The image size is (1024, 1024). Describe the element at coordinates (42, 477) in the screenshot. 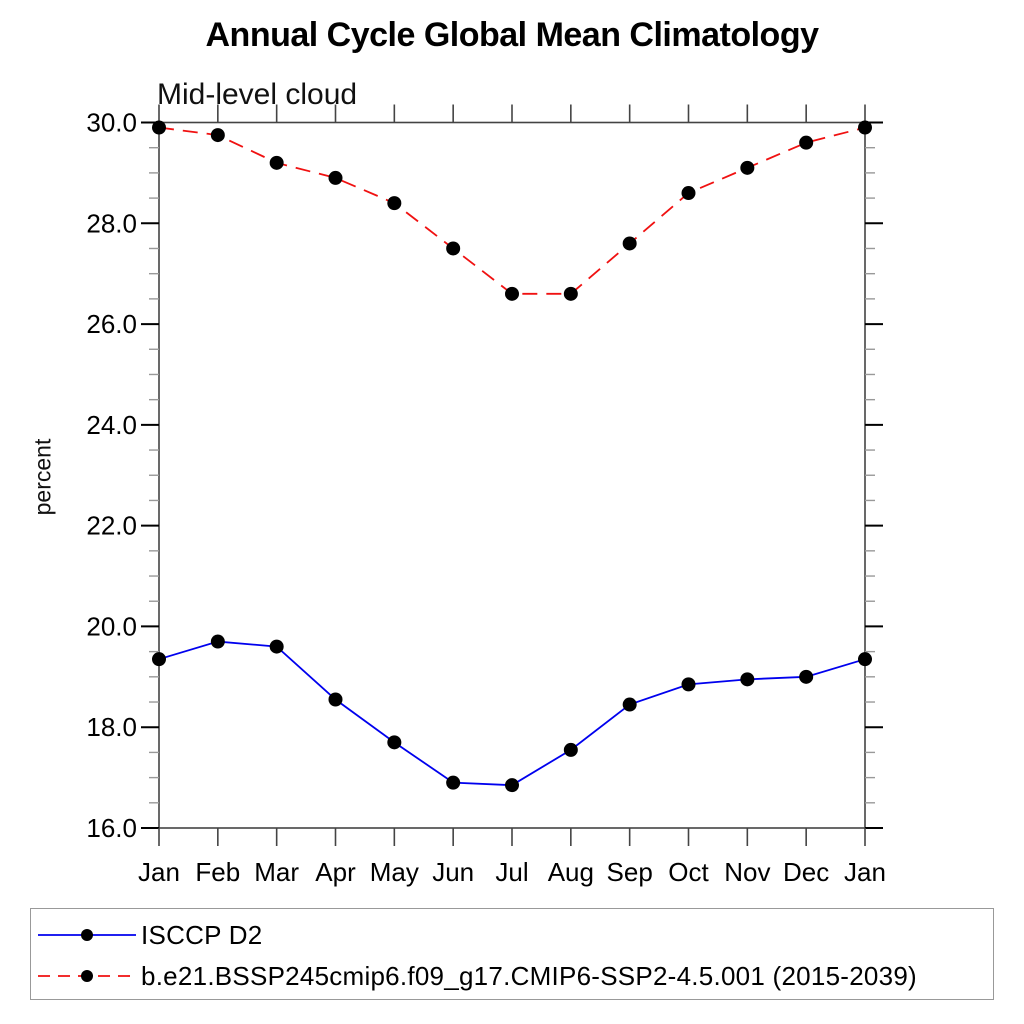

I see `y-axis-label: percent` at that location.